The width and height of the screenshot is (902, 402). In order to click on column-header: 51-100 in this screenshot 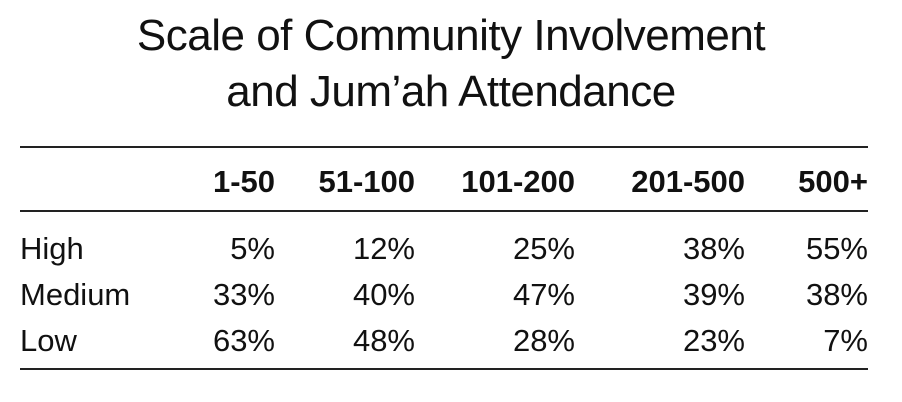, I will do `click(366, 181)`.